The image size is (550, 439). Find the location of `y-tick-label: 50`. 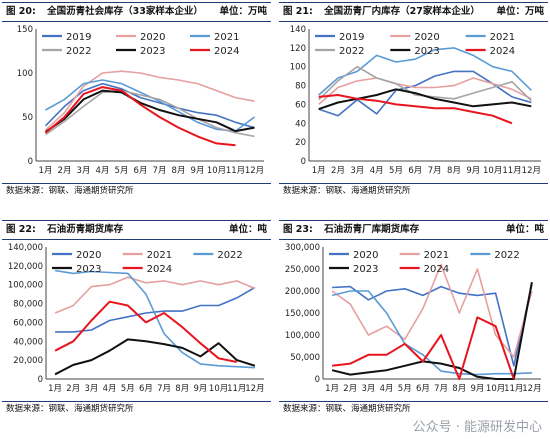

y-tick-label: 50 is located at coordinates (27, 118).